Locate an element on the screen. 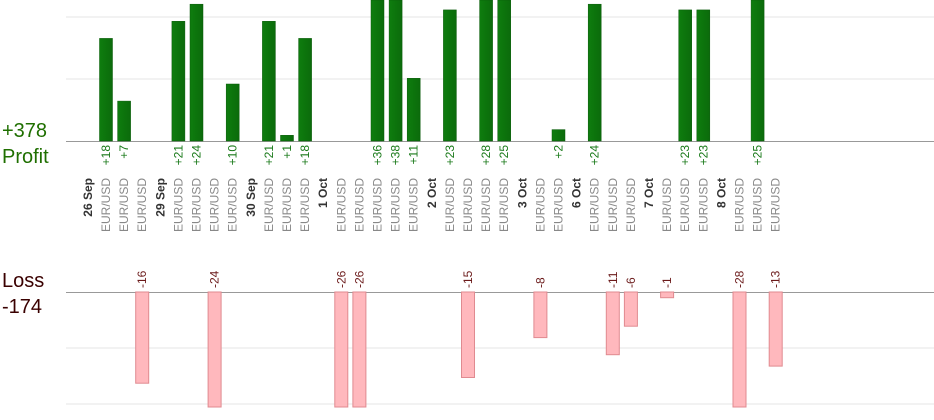 Image resolution: width=934 pixels, height=420 pixels. date-label: 6 Oct is located at coordinates (577, 193).